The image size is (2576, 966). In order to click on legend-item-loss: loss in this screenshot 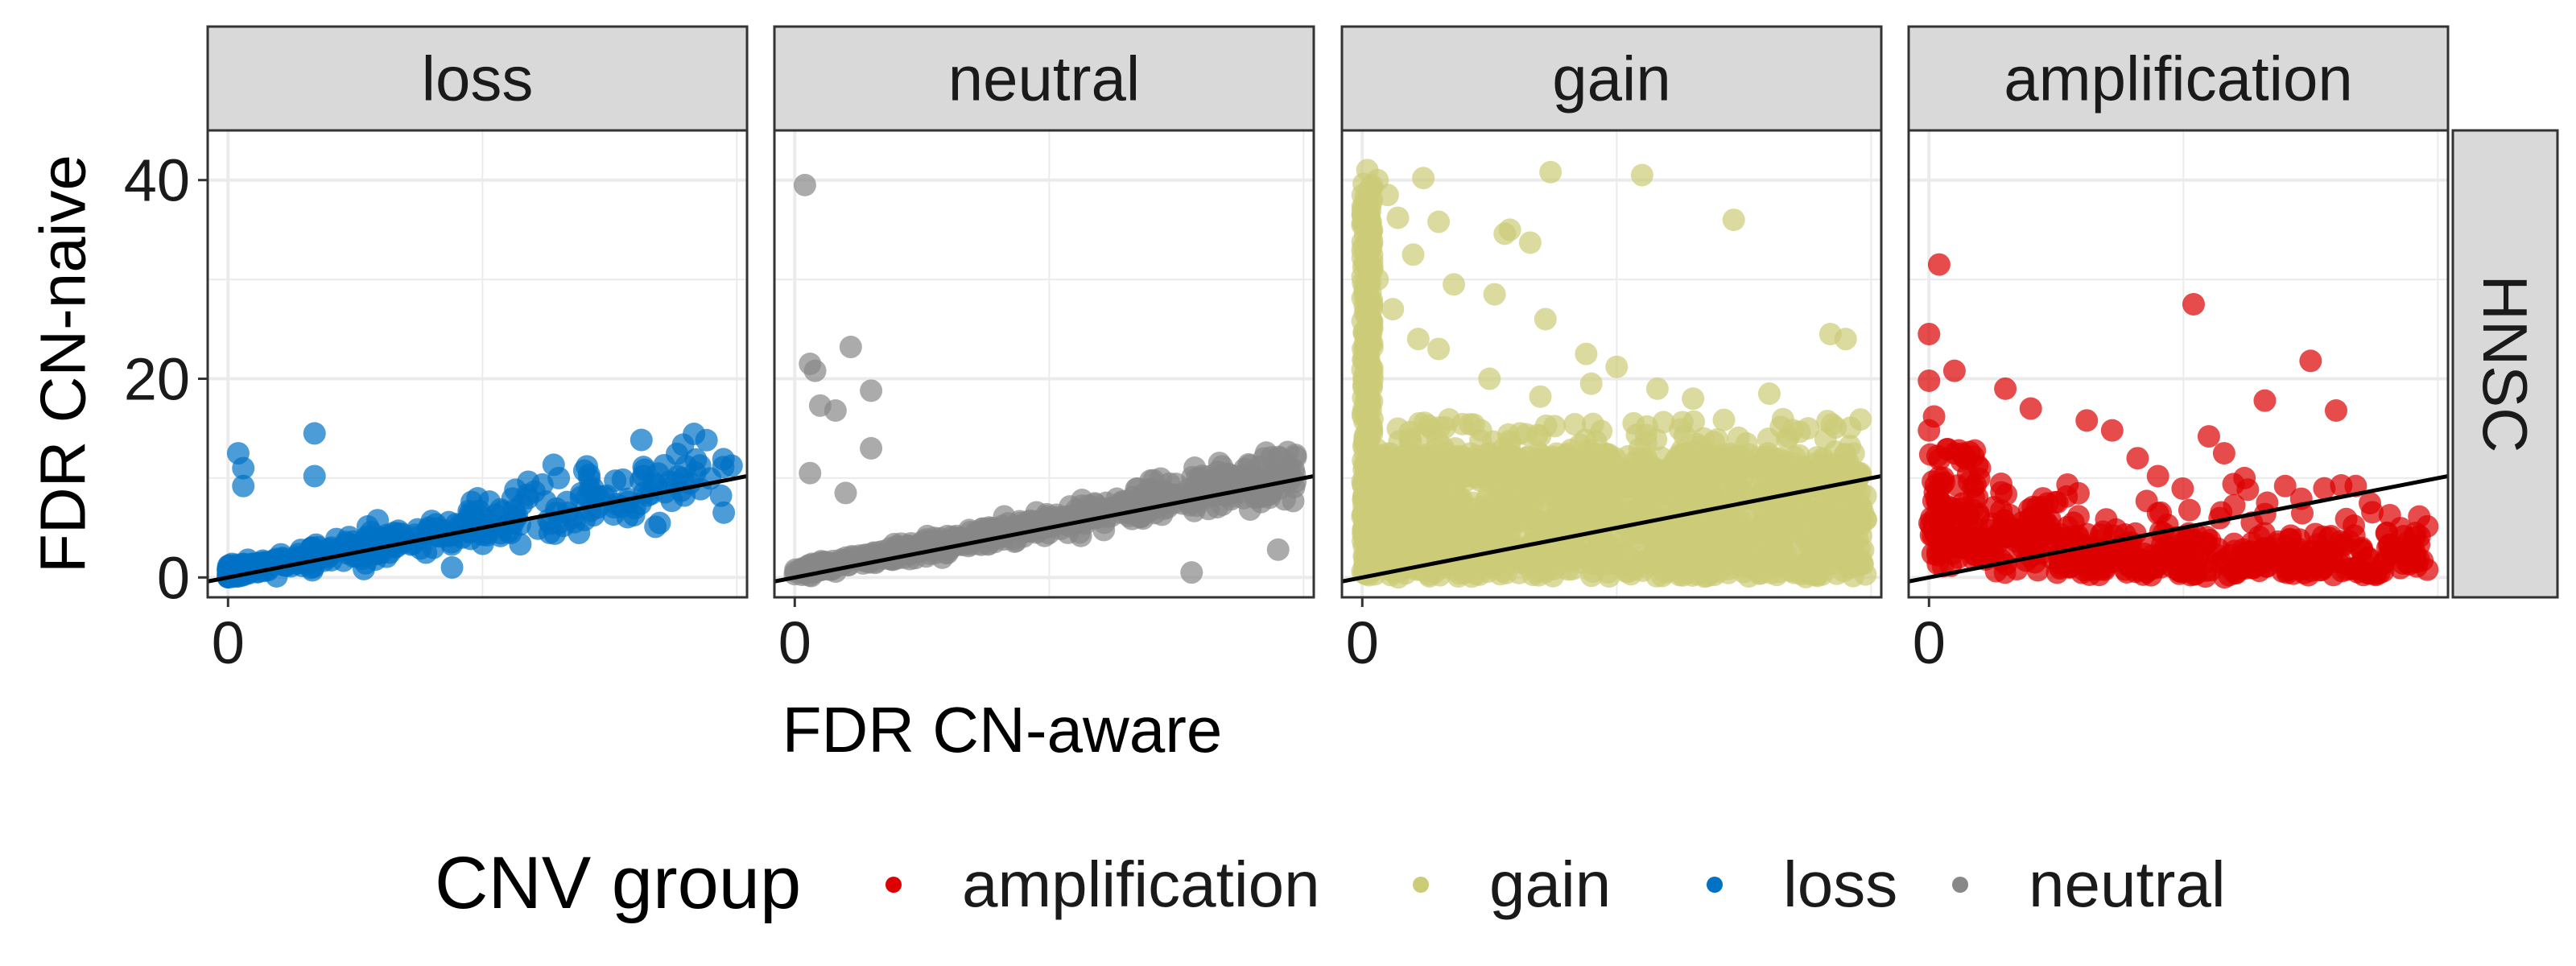, I will do `click(1802, 884)`.